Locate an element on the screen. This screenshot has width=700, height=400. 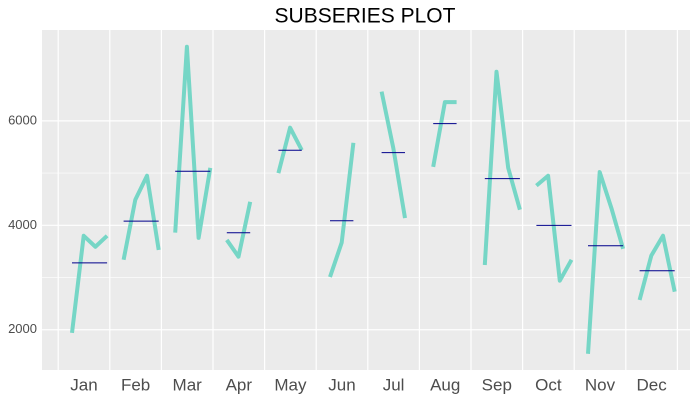
x-tick-label: Aug is located at coordinates (445, 384).